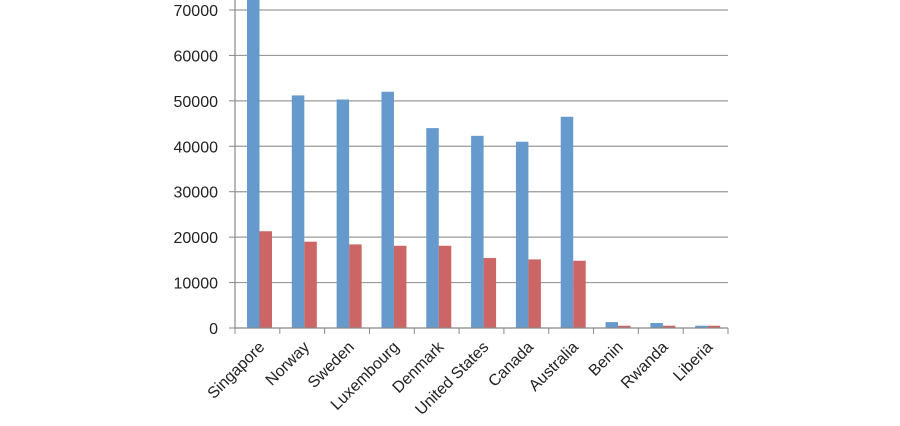  Describe the element at coordinates (196, 102) in the screenshot. I see `y-tick-label: 50000` at that location.